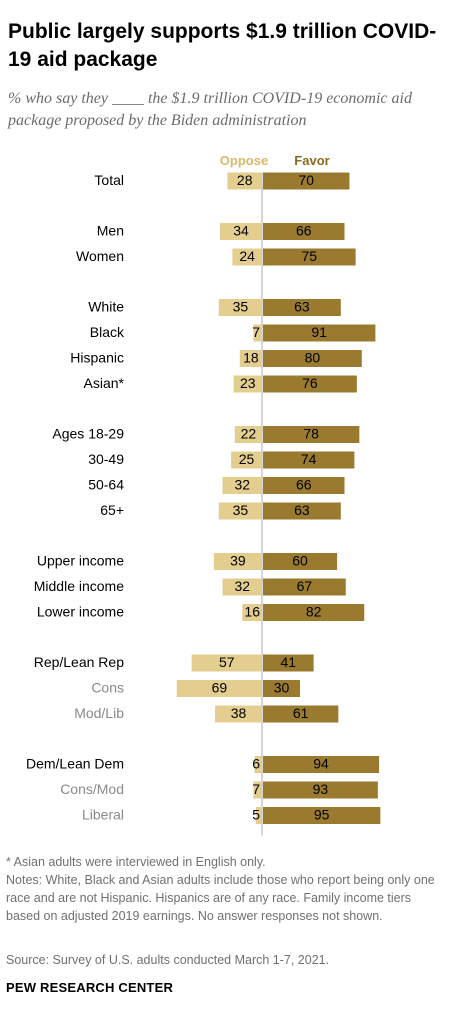 The width and height of the screenshot is (452, 1023). I want to click on value-label-oppose: 34, so click(241, 231).